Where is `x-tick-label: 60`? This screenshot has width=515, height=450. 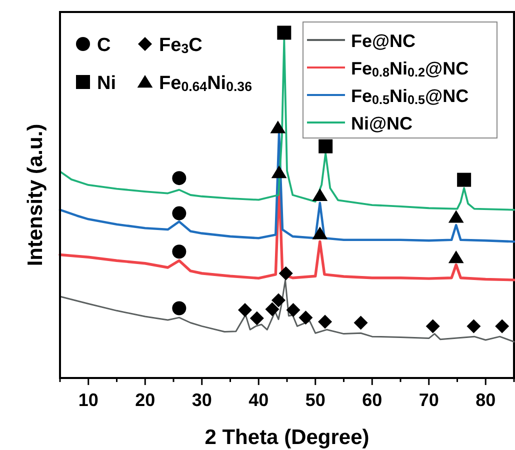
x-tick-label: 60 is located at coordinates (372, 400).